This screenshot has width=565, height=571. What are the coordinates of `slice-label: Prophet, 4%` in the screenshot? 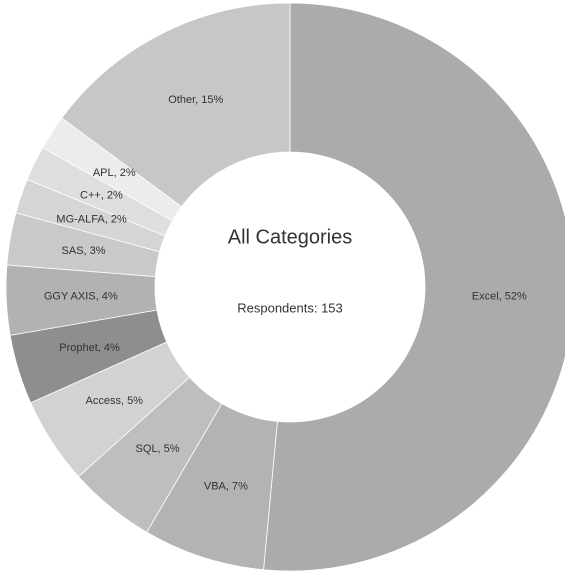 It's located at (89, 348).